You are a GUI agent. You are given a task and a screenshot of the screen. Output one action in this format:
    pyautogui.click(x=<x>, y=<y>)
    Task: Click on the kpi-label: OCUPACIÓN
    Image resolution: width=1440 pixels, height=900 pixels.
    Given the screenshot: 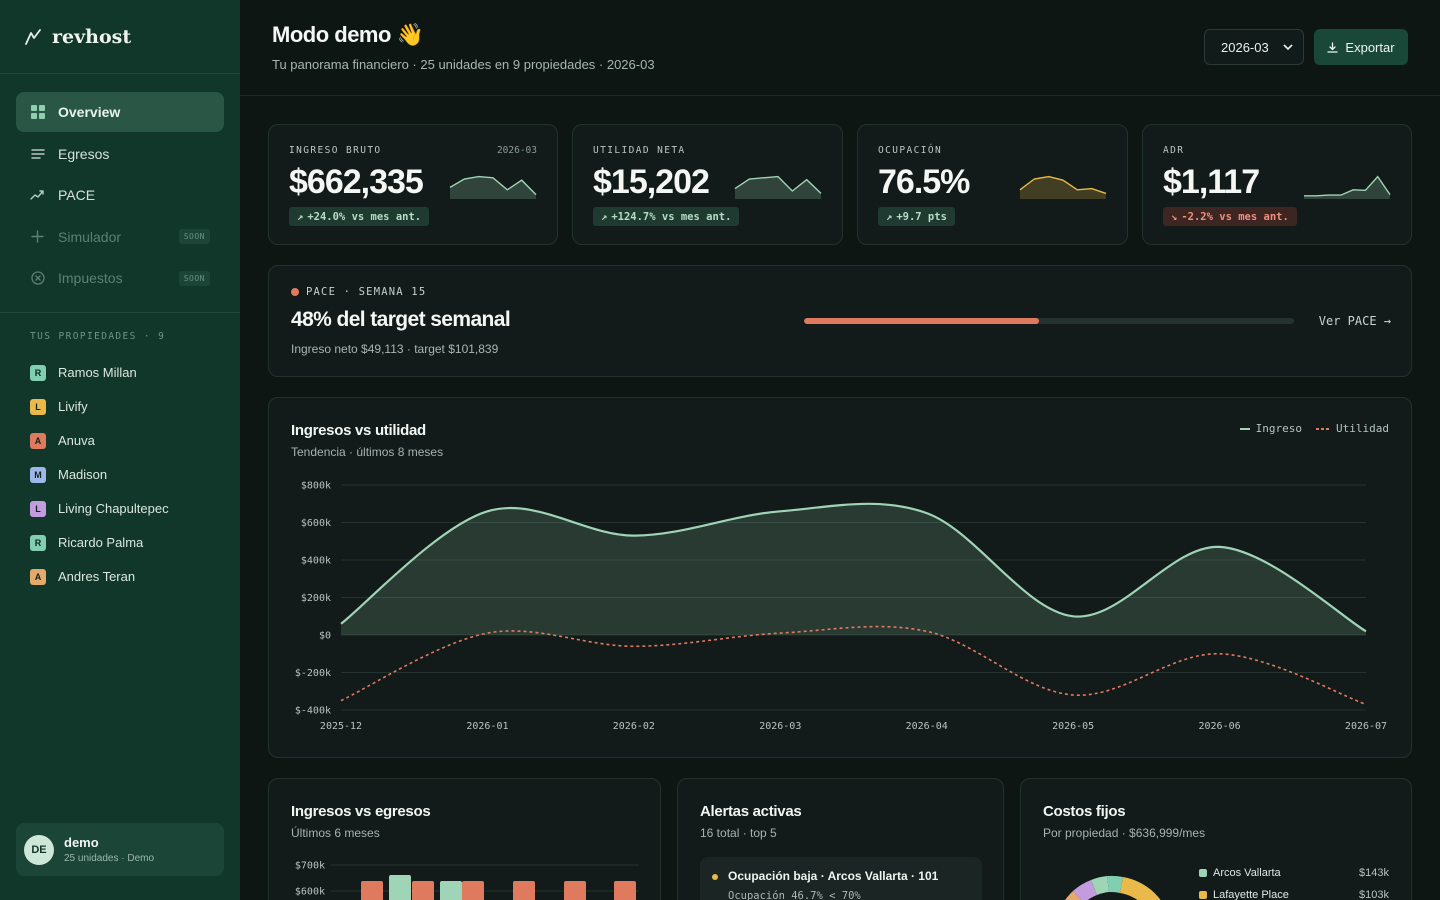 What is the action you would take?
    pyautogui.click(x=910, y=150)
    